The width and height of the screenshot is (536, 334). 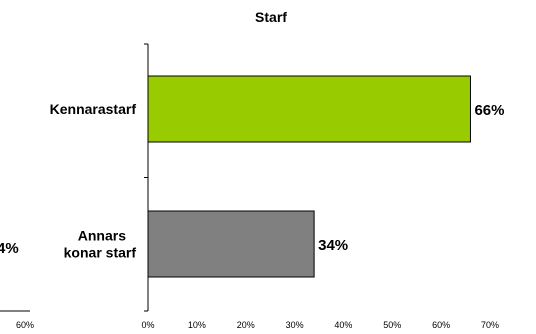 I want to click on x-tick-label: 20%, so click(x=246, y=325).